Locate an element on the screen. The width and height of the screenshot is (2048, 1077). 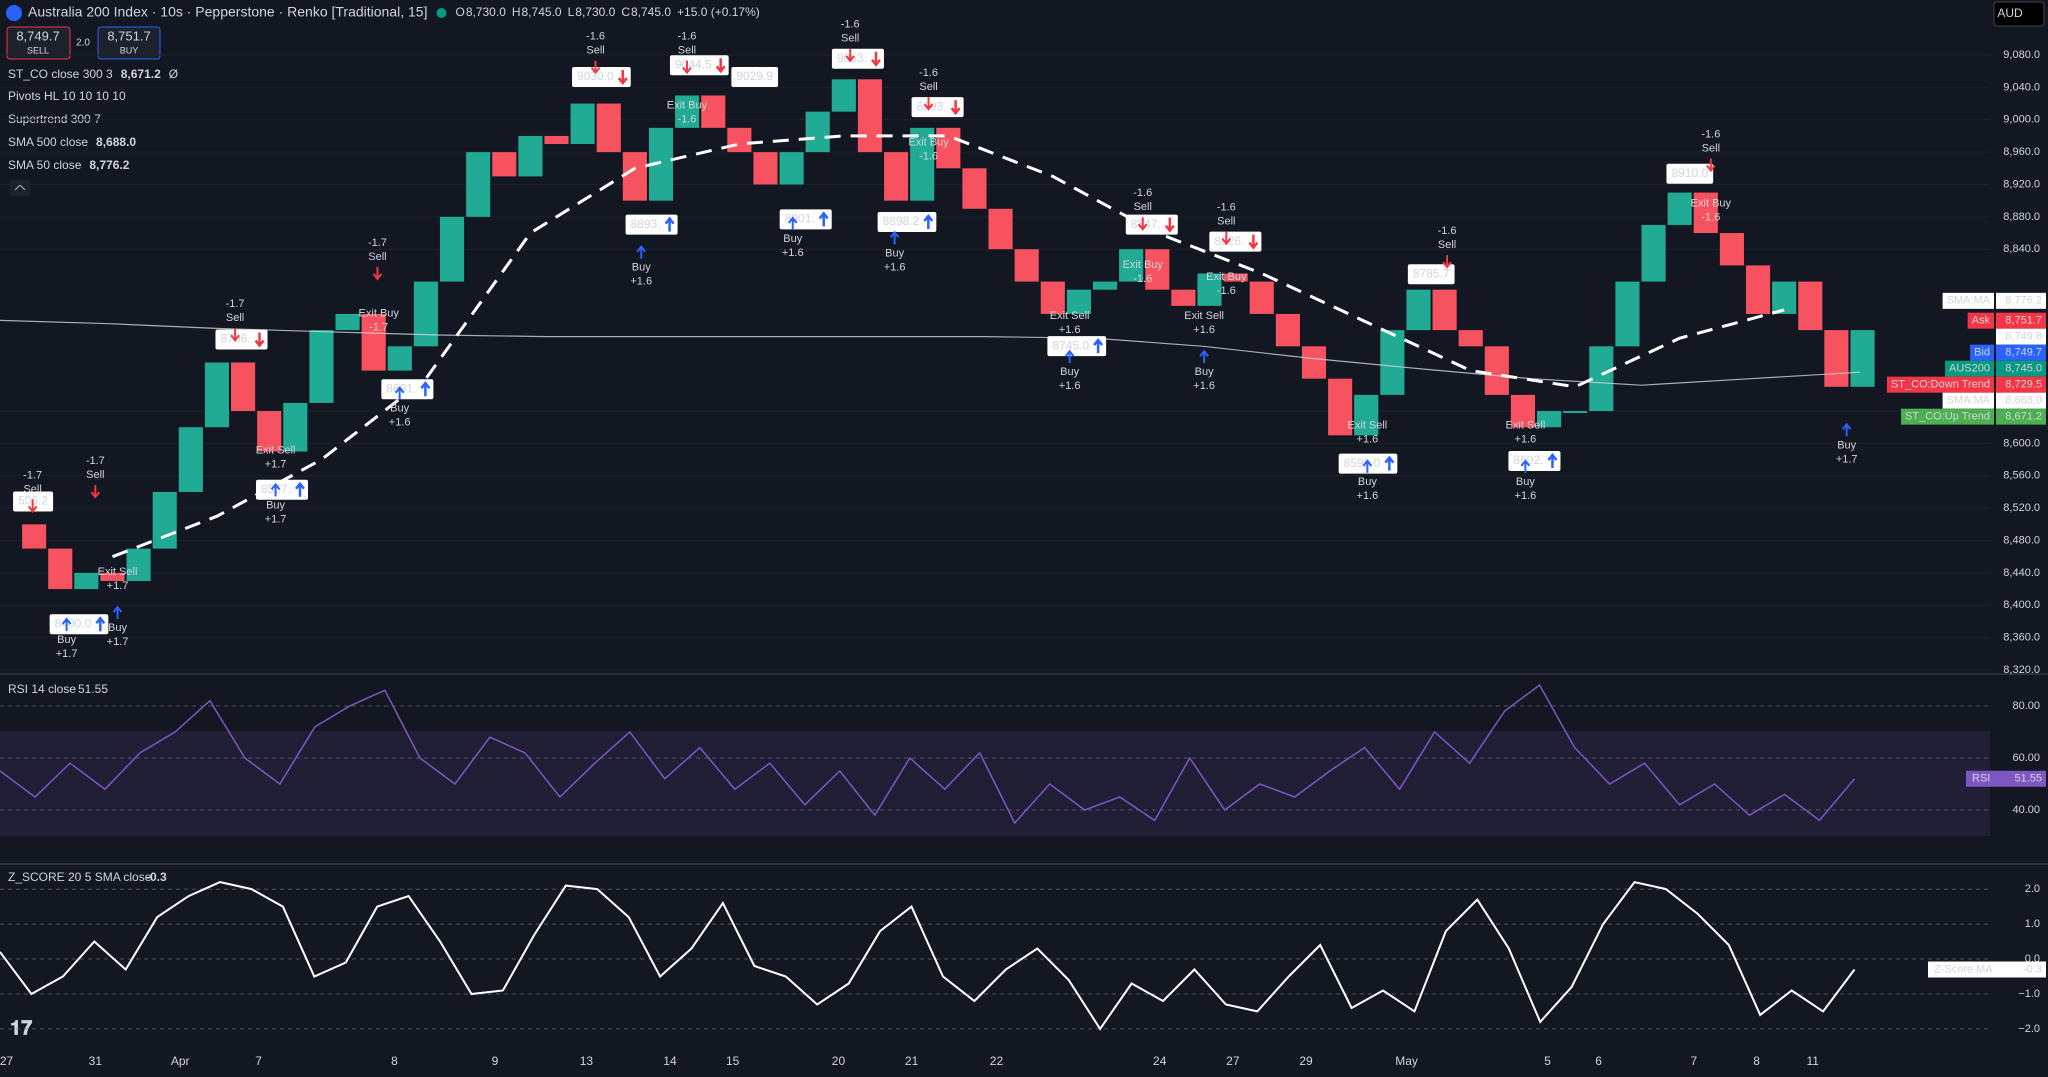
buy-label: BUY is located at coordinates (129, 50).